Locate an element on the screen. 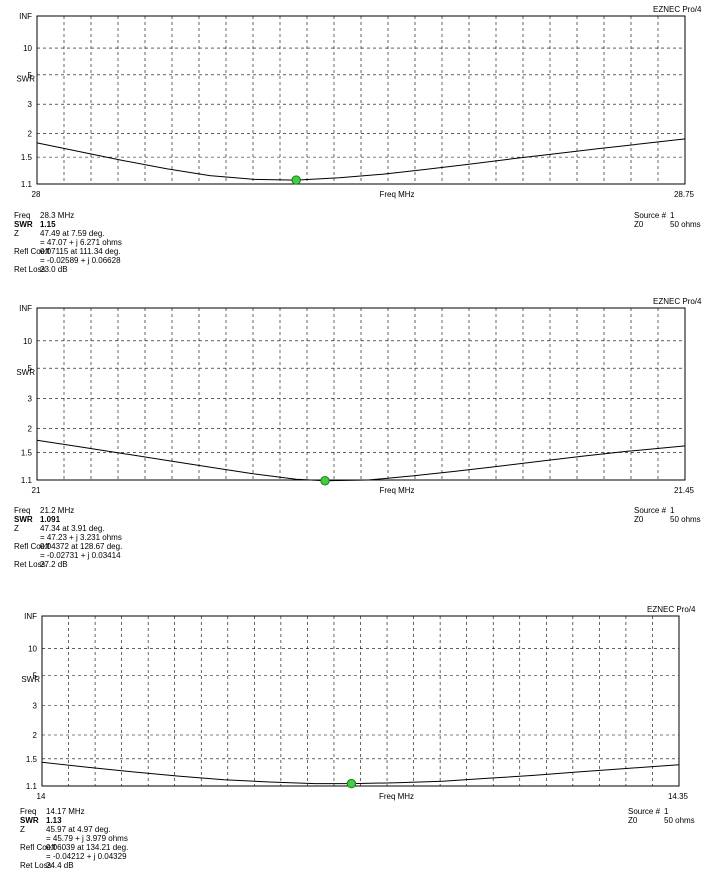  readout-value: 45.97 at 4.97 deg. is located at coordinates (78, 829).